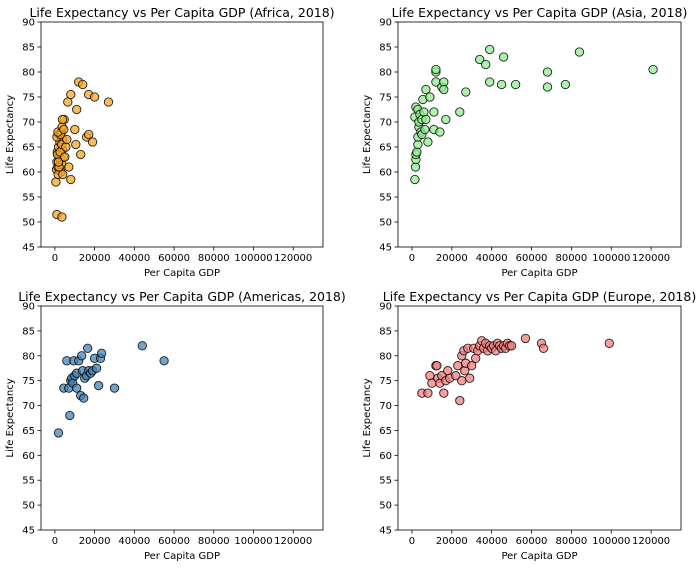 The width and height of the screenshot is (698, 568). Describe the element at coordinates (28, 406) in the screenshot. I see `y-tick-label: 70` at that location.